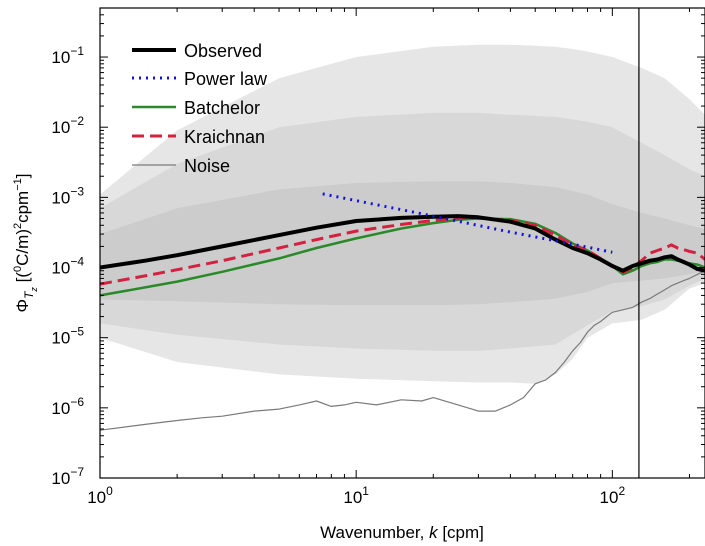  Describe the element at coordinates (100, 495) in the screenshot. I see `x-tick-label: 10⁰` at that location.